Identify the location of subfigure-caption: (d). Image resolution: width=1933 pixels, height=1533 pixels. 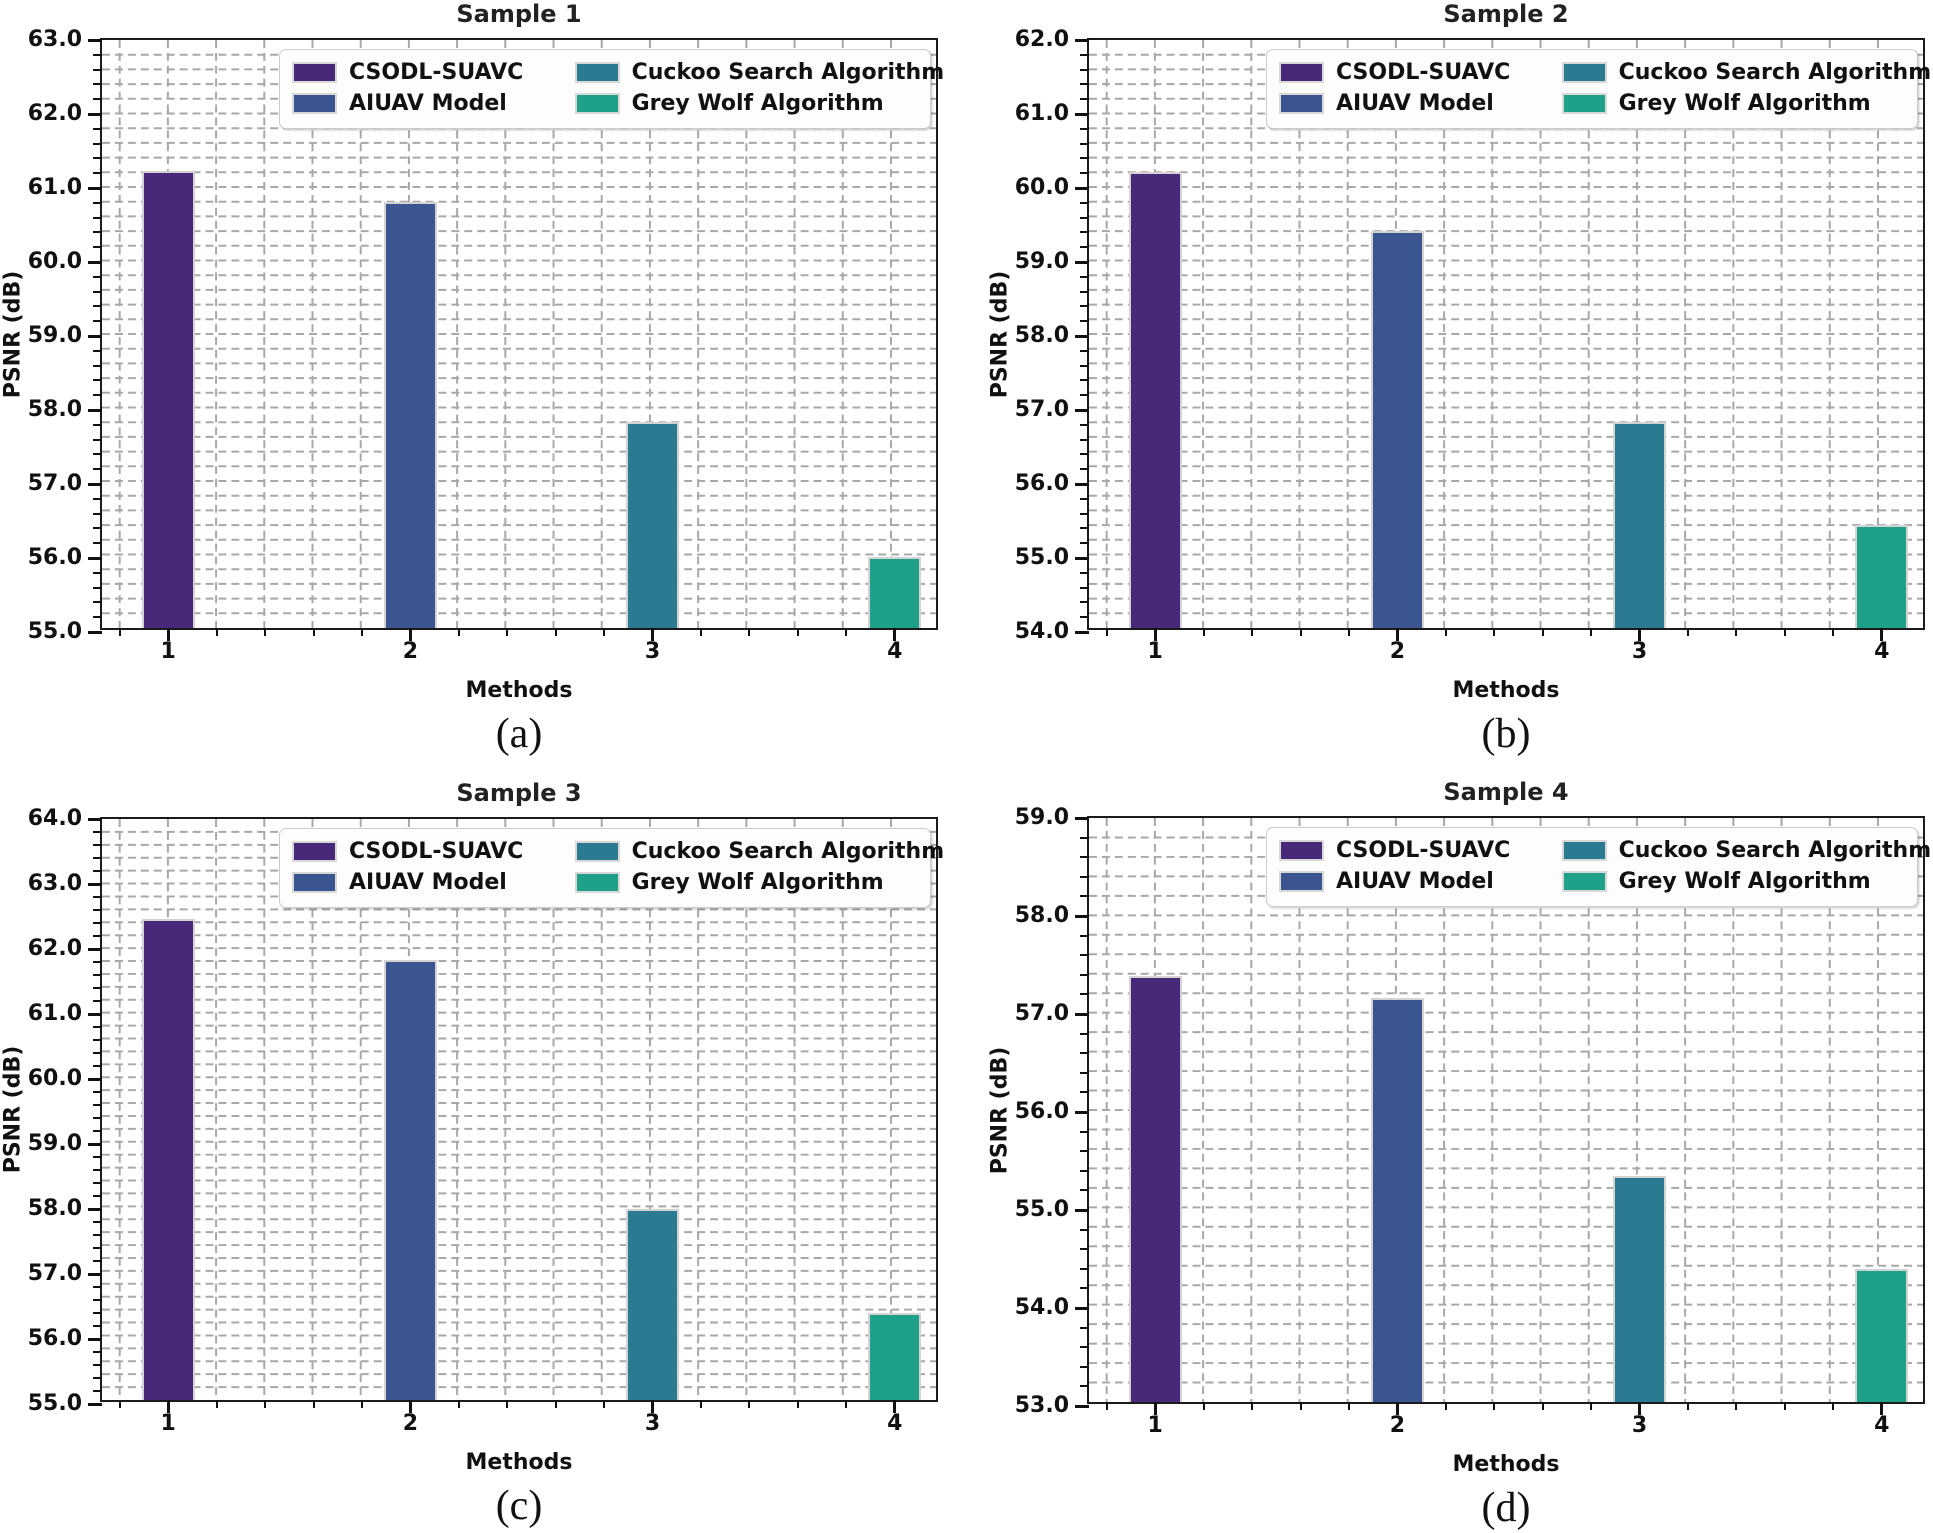
(1506, 1508).